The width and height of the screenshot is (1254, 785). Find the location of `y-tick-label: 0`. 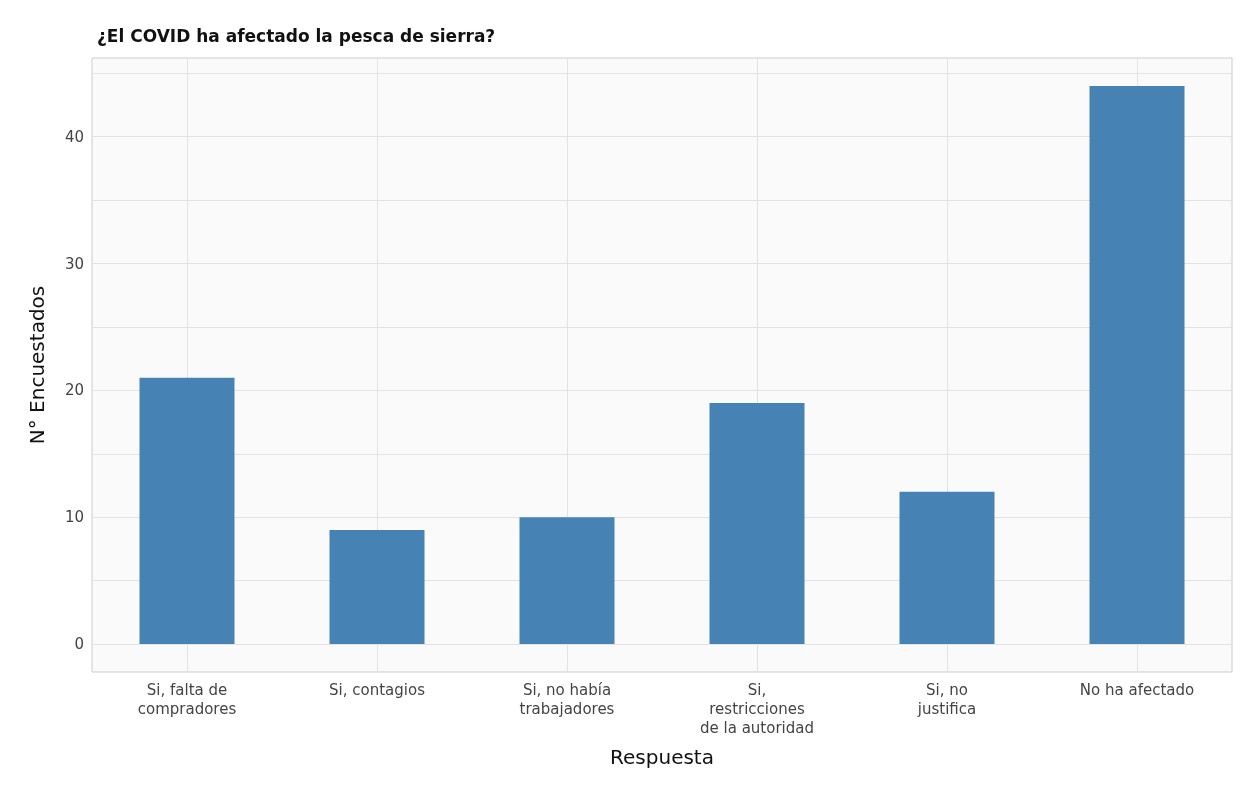

y-tick-label: 0 is located at coordinates (79, 644).